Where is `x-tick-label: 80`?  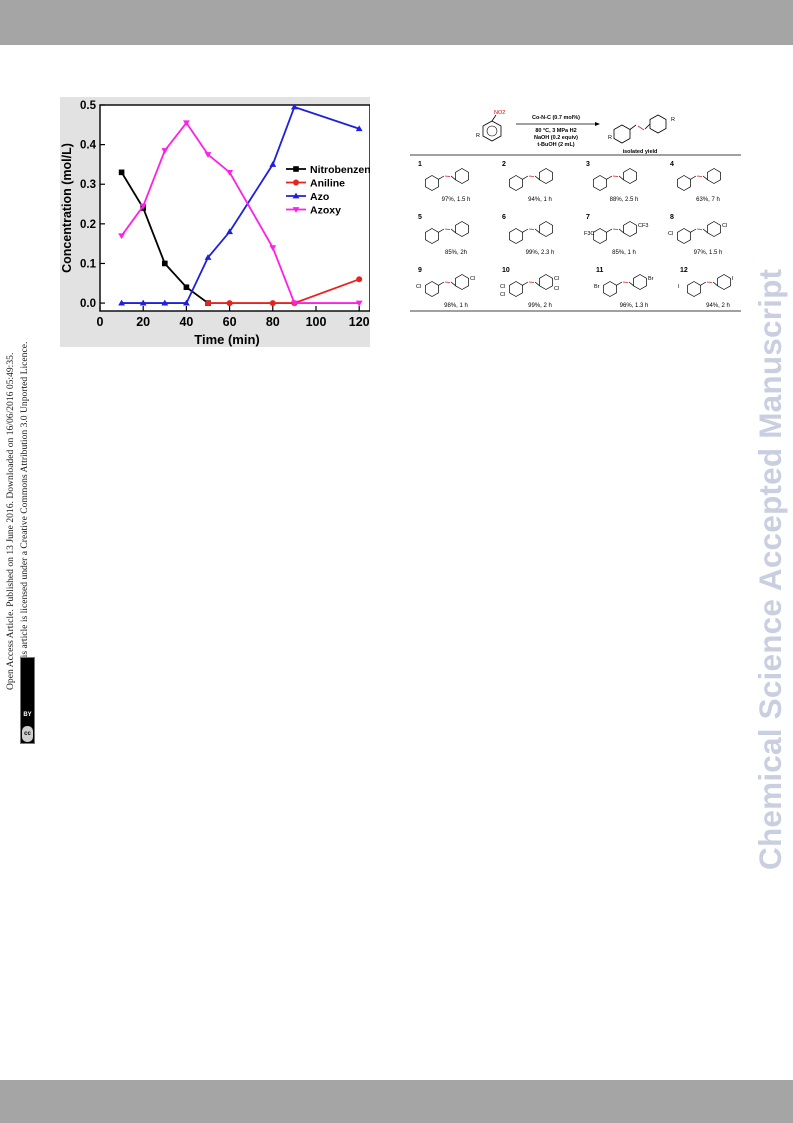 x-tick-label: 80 is located at coordinates (273, 322).